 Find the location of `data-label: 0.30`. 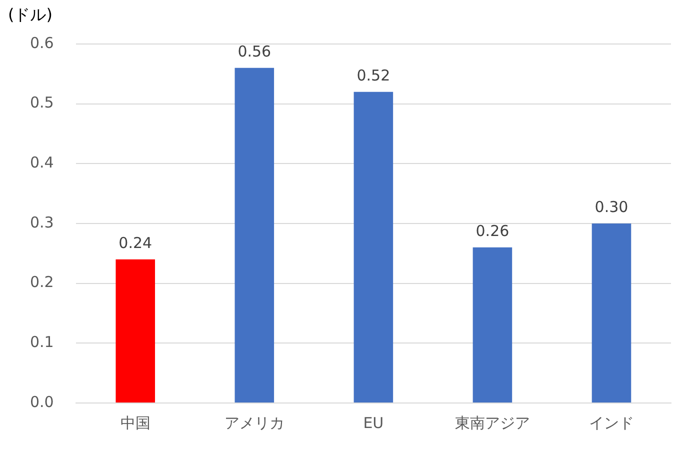

data-label: 0.30 is located at coordinates (611, 207).